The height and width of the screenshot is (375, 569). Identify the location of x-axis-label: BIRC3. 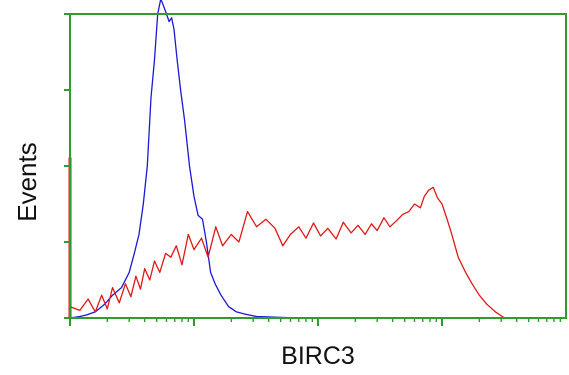
(318, 356).